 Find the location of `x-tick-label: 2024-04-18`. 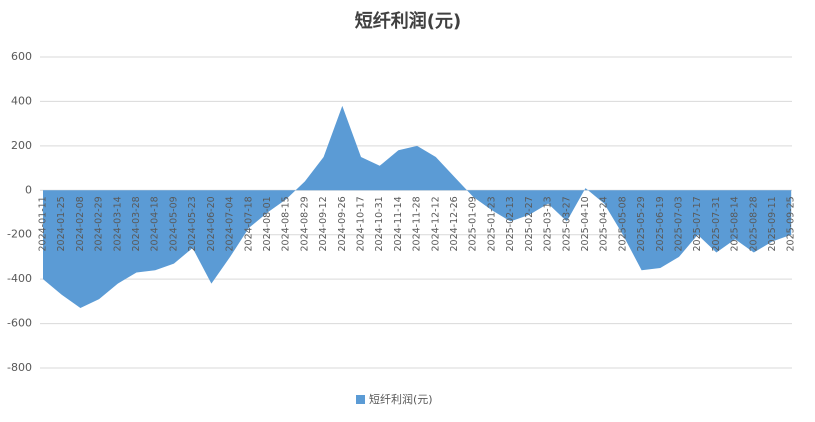

x-tick-label: 2024-04-18 is located at coordinates (155, 223).